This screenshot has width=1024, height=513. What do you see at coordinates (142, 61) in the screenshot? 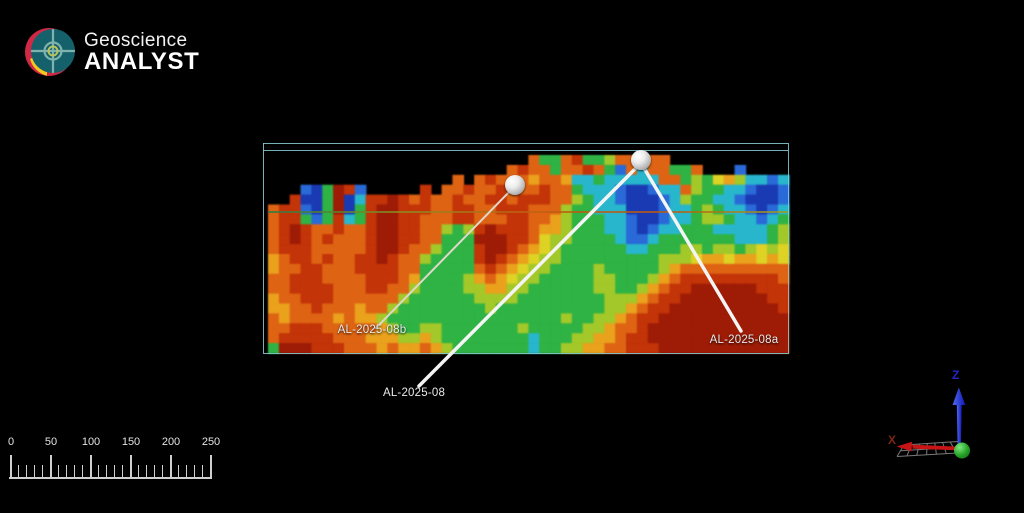
I see `logo-text-line2: ANALYST` at bounding box center [142, 61].